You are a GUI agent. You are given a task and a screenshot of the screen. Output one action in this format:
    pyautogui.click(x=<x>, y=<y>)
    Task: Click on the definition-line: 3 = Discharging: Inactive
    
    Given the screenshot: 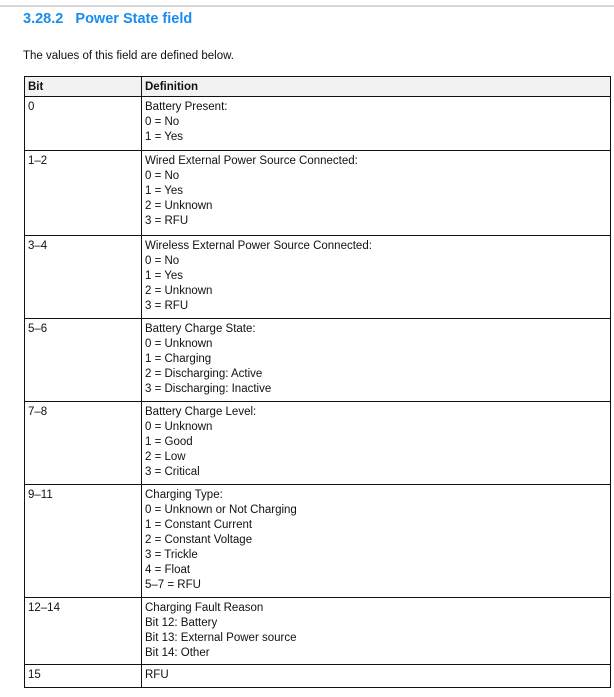 What is the action you would take?
    pyautogui.click(x=208, y=389)
    